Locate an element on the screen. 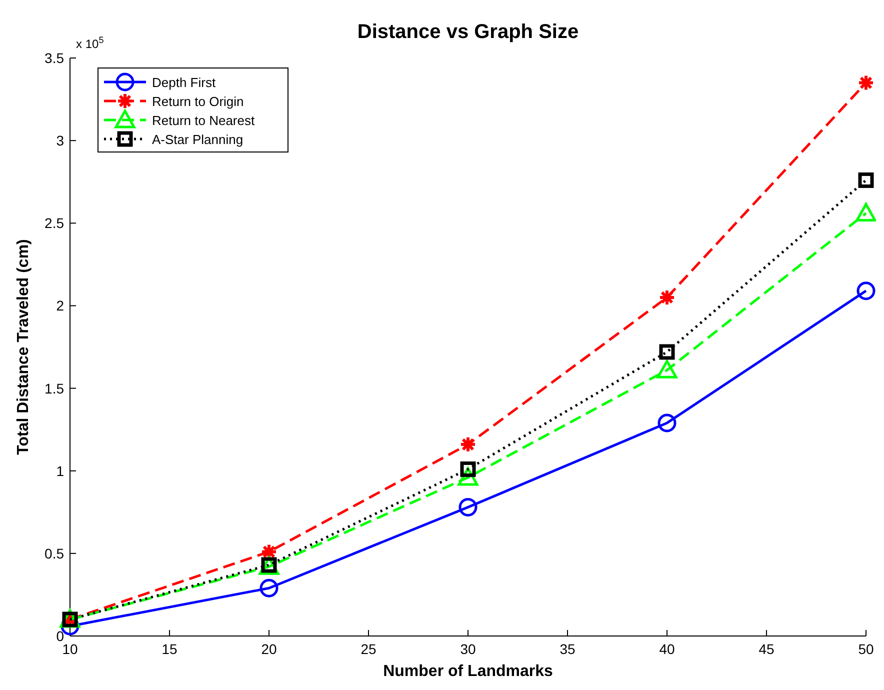 The width and height of the screenshot is (884, 690). x-axis-title: Number of Landmarks is located at coordinates (468, 671).